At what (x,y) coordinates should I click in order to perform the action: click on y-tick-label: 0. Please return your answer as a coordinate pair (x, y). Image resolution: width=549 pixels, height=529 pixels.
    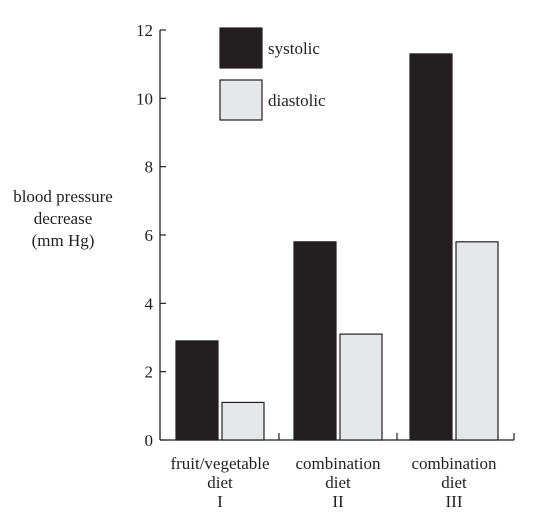
    Looking at the image, I should click on (149, 440).